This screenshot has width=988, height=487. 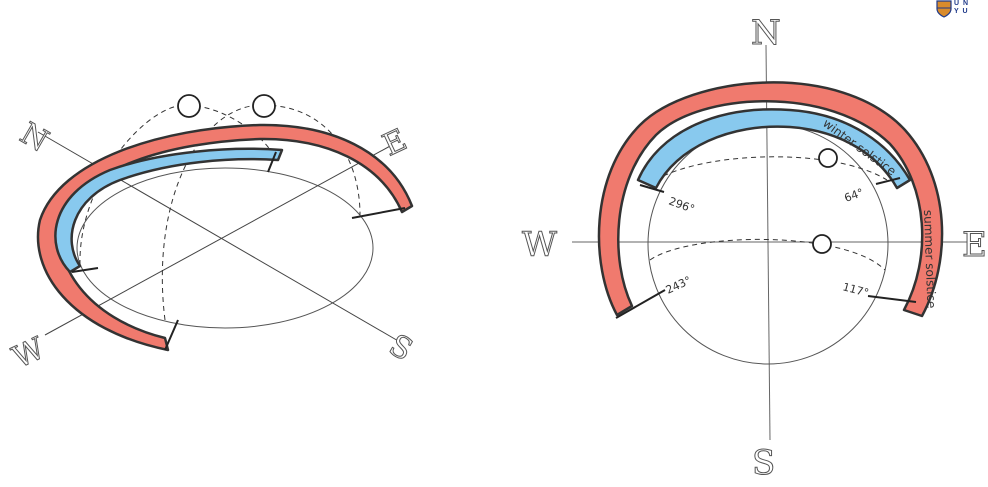 What do you see at coordinates (855, 289) in the screenshot?
I see `right-angle-se: 117°` at bounding box center [855, 289].